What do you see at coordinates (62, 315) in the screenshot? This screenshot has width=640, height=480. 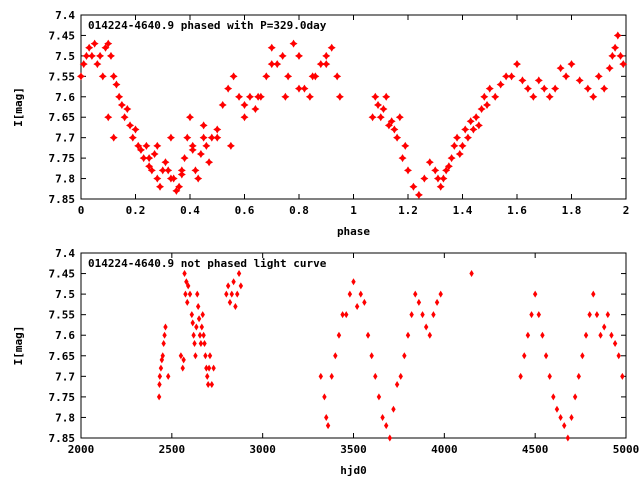 I see `y-tick-label: 7.55` at bounding box center [62, 315].